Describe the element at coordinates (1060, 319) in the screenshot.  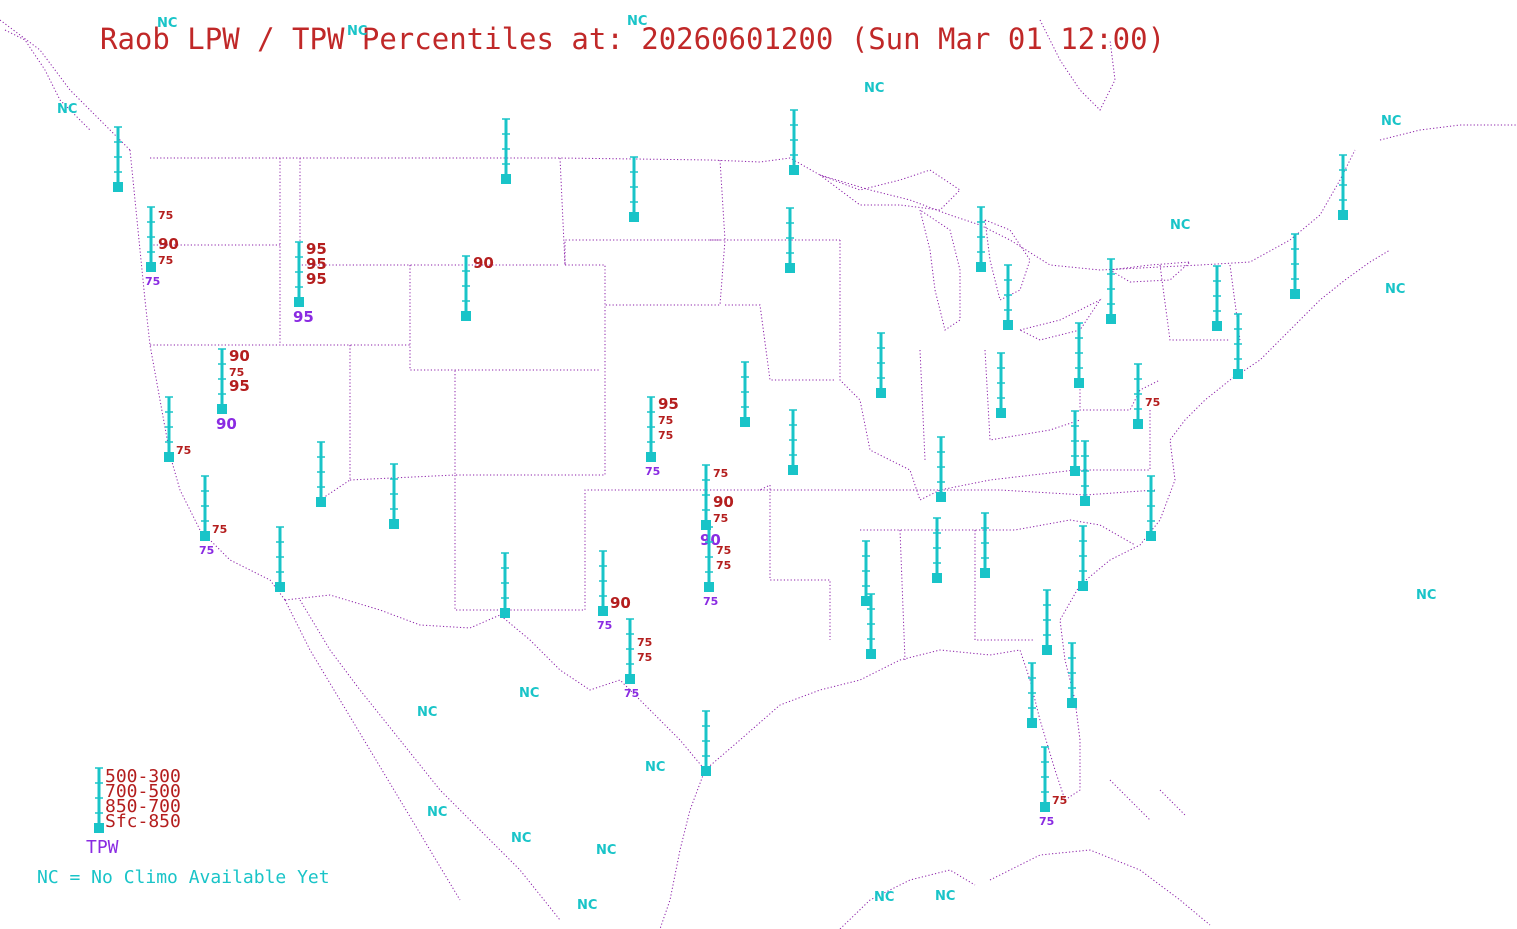
I see `lake-erie` at that location.